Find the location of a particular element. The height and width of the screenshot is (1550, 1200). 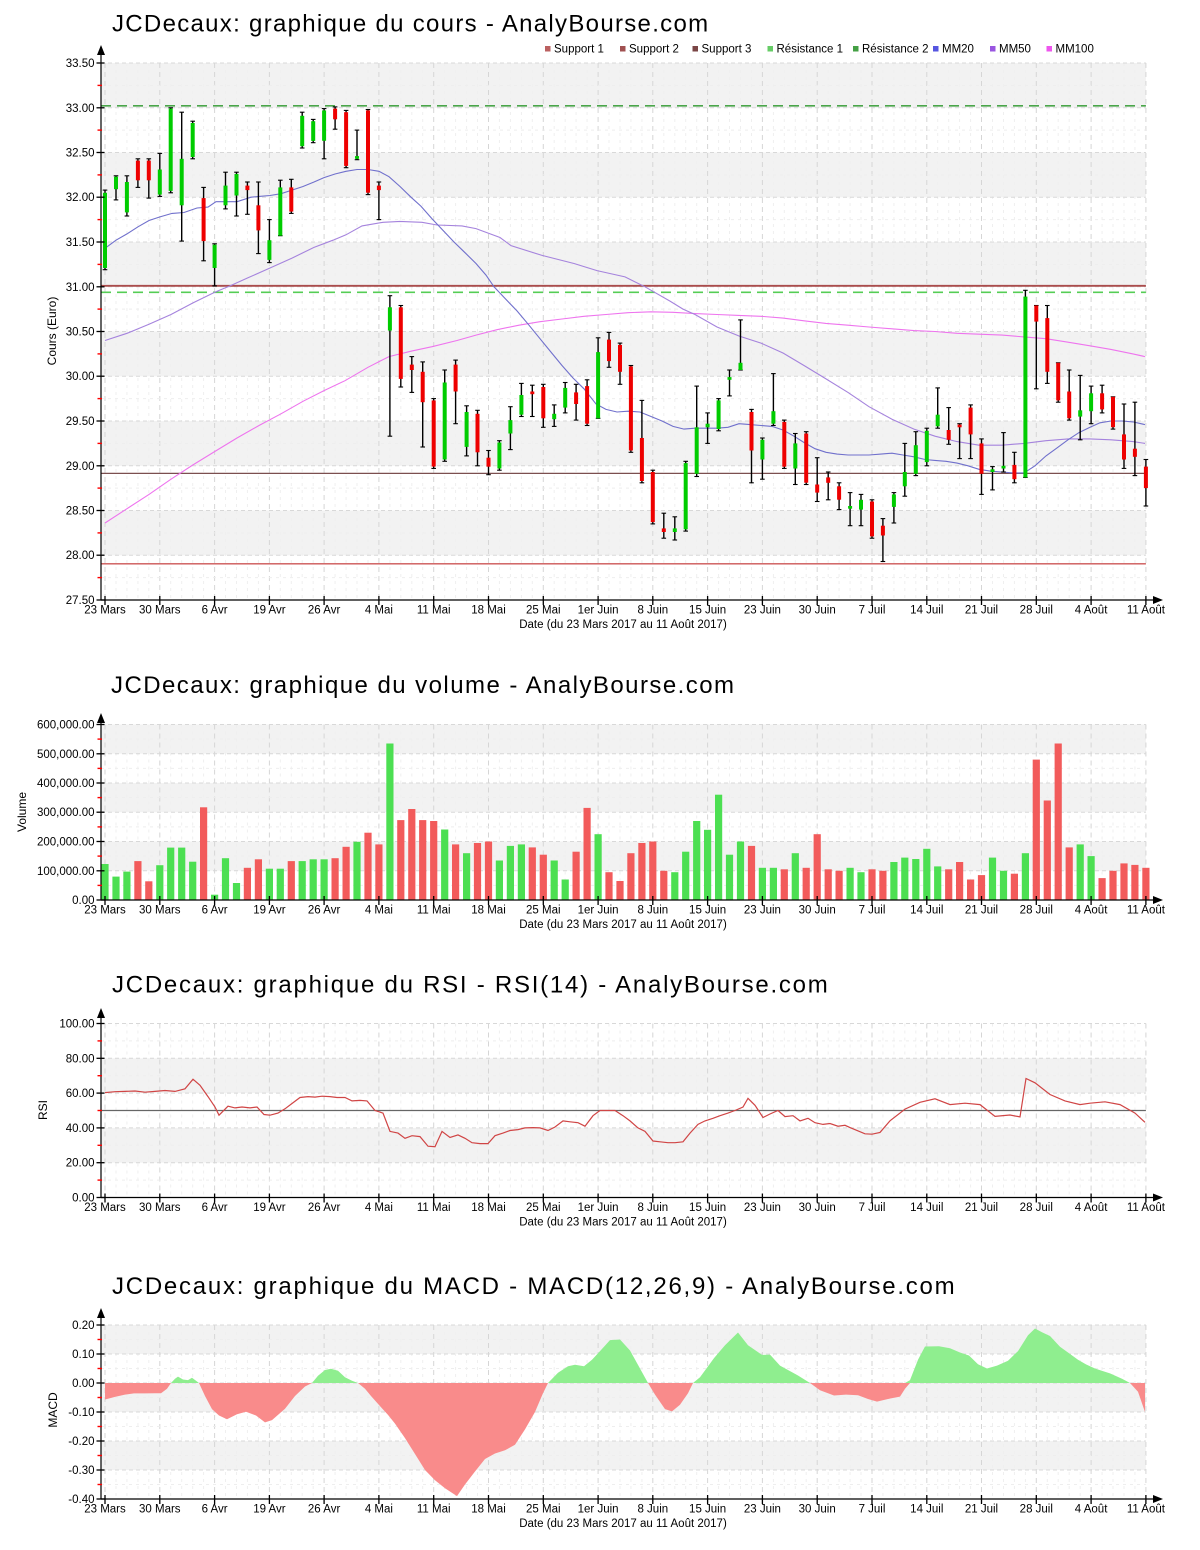

svg-text: -0.30 is located at coordinates (81, 1471).